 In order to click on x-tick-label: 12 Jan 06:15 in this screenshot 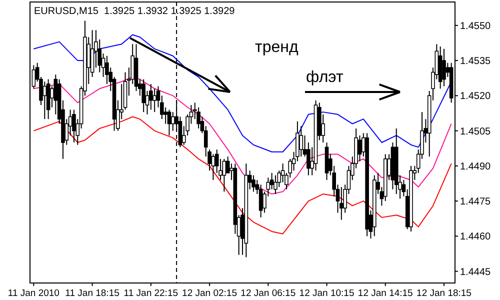, I will do `click(268, 293)`.